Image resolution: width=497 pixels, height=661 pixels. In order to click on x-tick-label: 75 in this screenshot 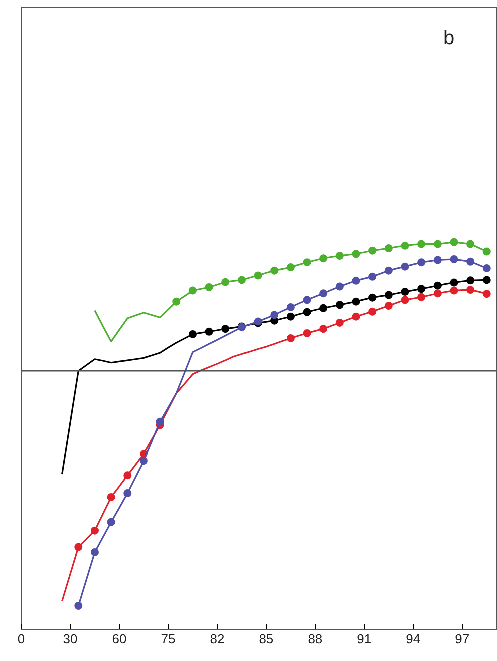, I will do `click(168, 639)`.